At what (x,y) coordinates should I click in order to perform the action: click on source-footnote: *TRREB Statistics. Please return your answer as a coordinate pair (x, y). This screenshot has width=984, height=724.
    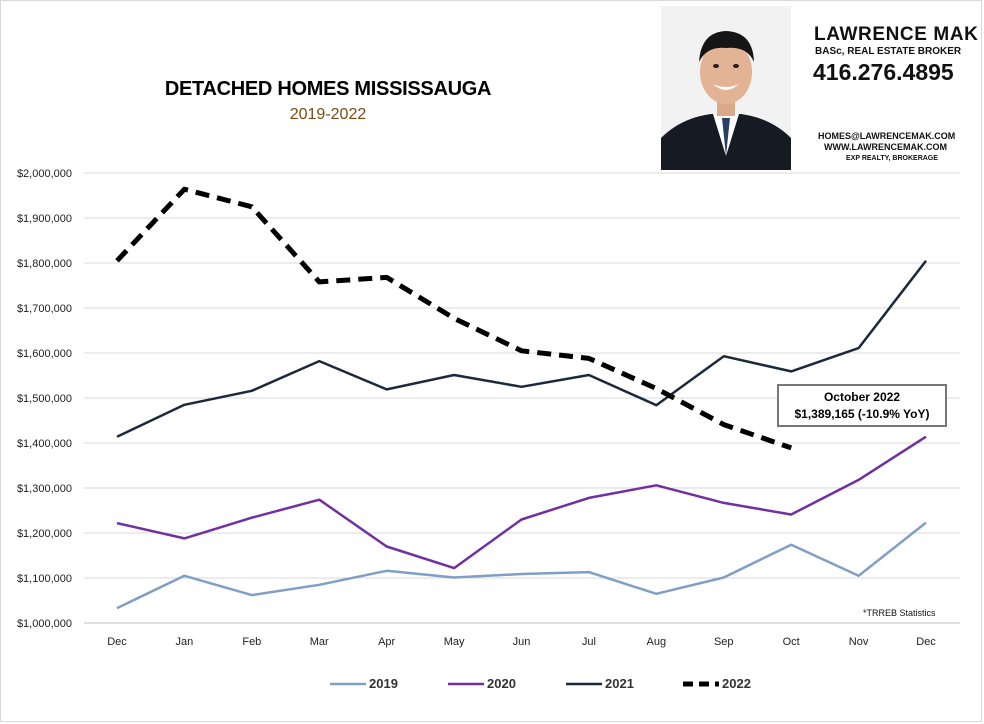
    Looking at the image, I should click on (899, 613).